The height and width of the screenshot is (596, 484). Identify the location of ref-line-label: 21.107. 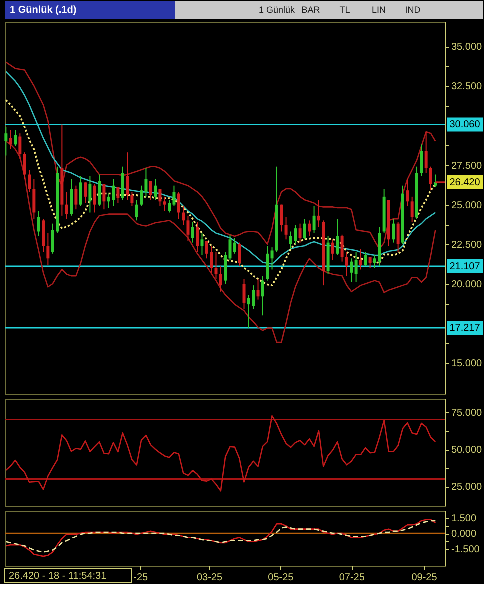
(465, 266).